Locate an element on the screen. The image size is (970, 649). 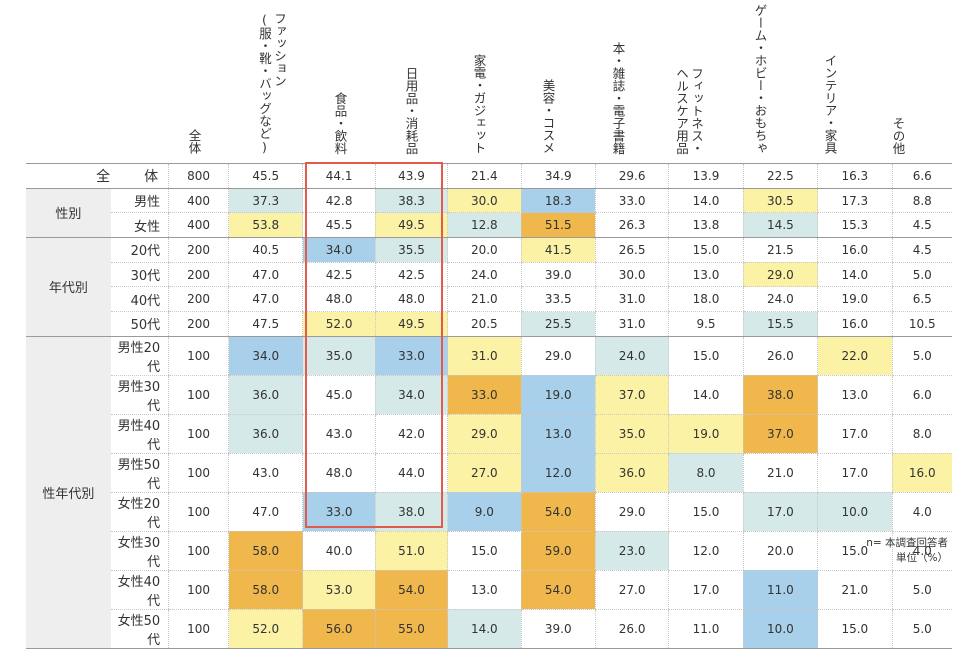
value-cell: 5.0 is located at coordinates (921, 629).